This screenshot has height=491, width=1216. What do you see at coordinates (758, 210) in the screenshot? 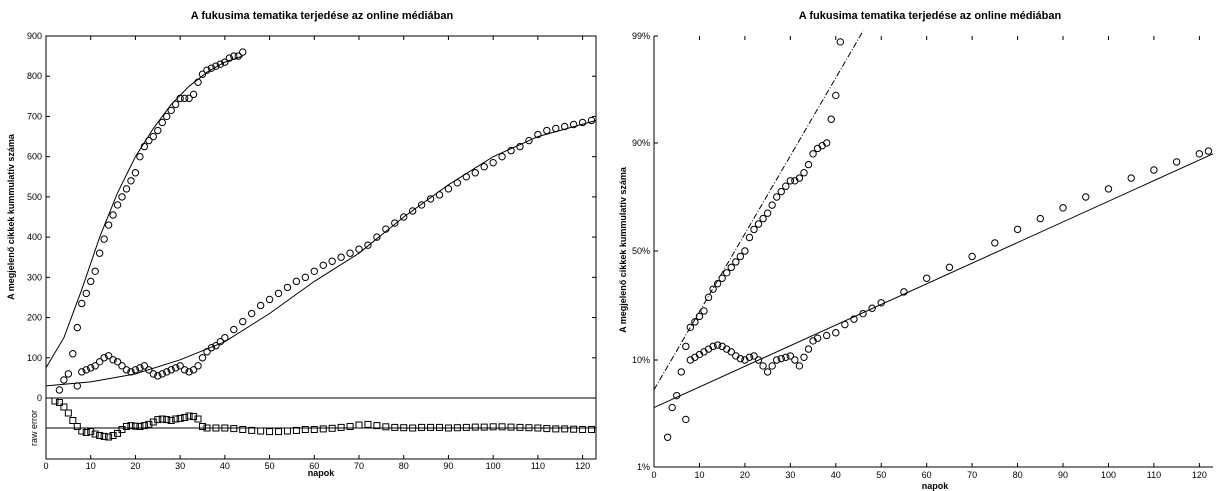
I see `right-fit-line` at bounding box center [758, 210].